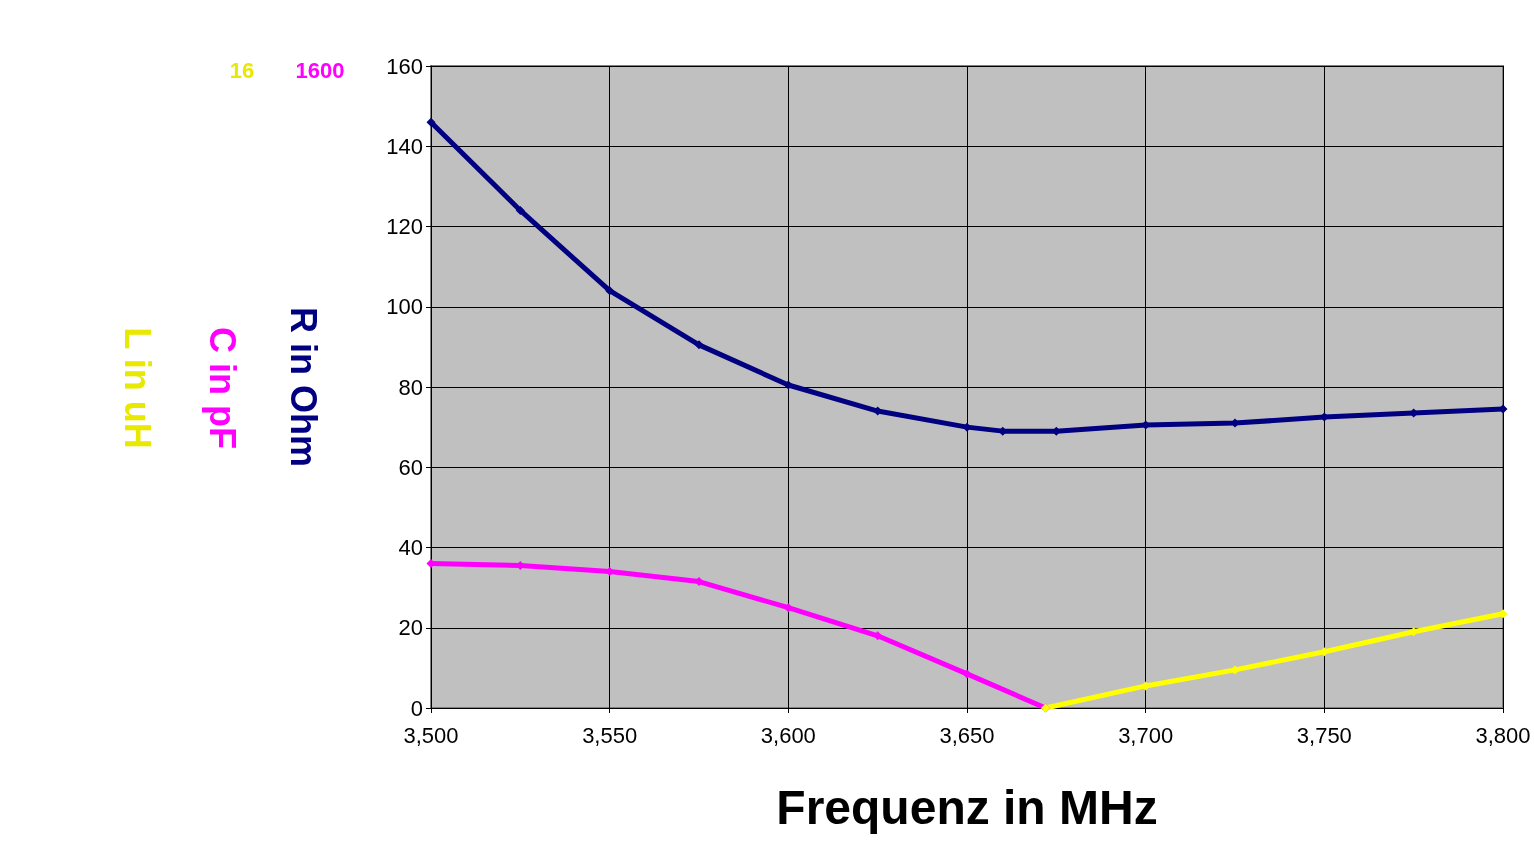 Image resolution: width=1534 pixels, height=868 pixels. Describe the element at coordinates (967, 807) in the screenshot. I see `x-axis-title: Frequenz in MHz` at that location.